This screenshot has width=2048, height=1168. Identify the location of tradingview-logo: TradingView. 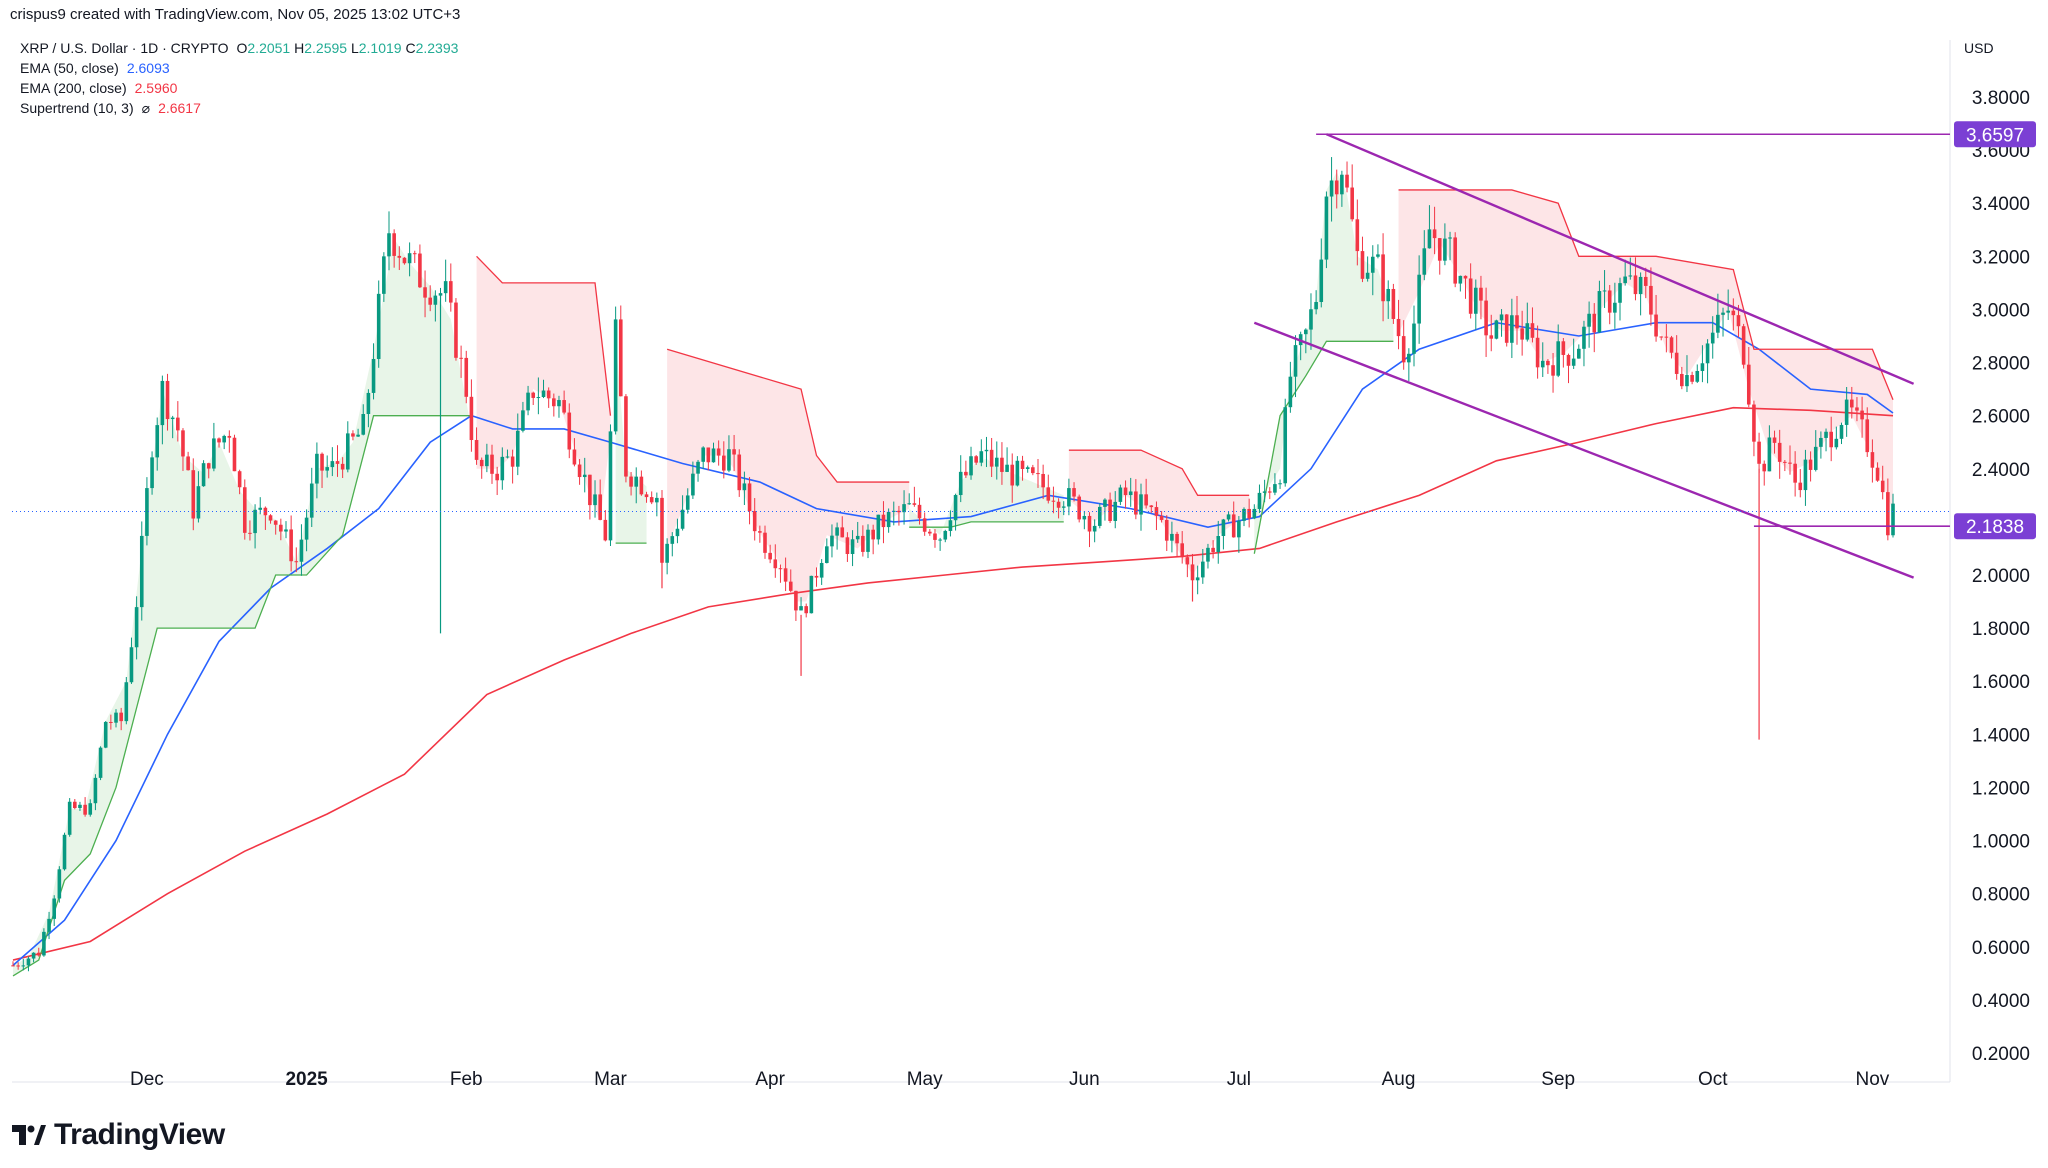
(118, 1135).